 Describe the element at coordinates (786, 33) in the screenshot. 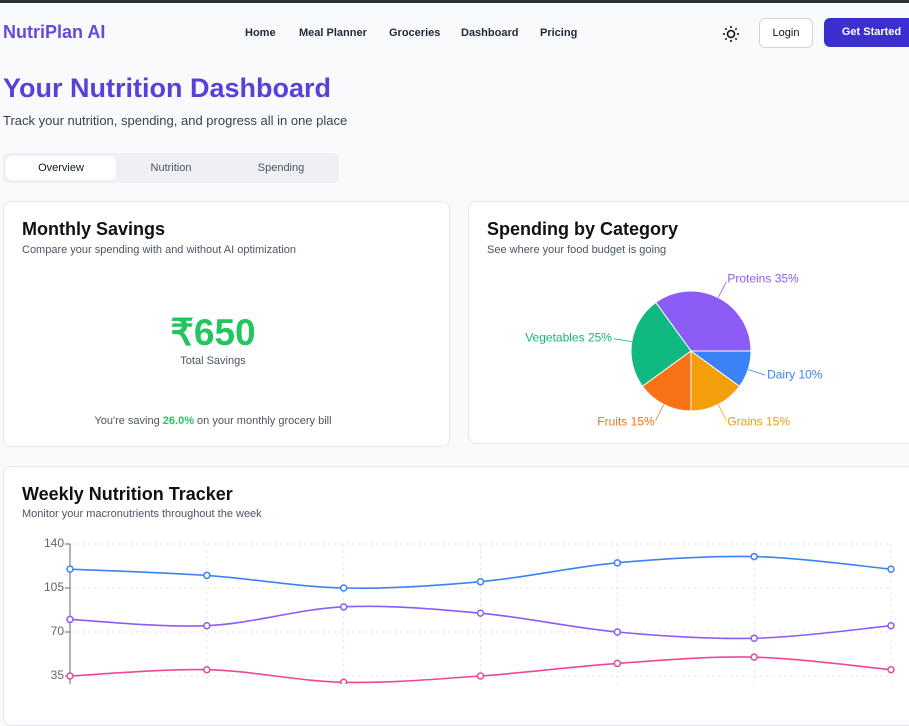

I see `login-button: Login` at that location.